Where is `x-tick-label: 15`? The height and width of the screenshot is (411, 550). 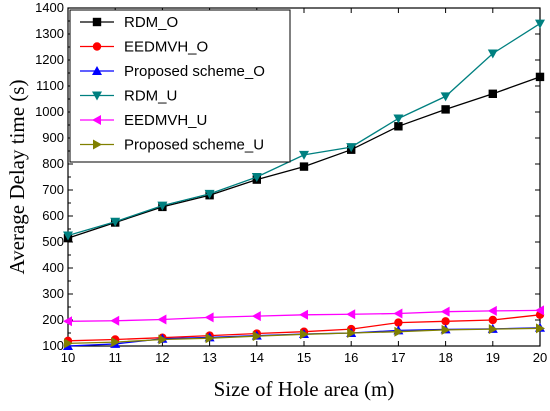 x-tick-label: 15 is located at coordinates (304, 357).